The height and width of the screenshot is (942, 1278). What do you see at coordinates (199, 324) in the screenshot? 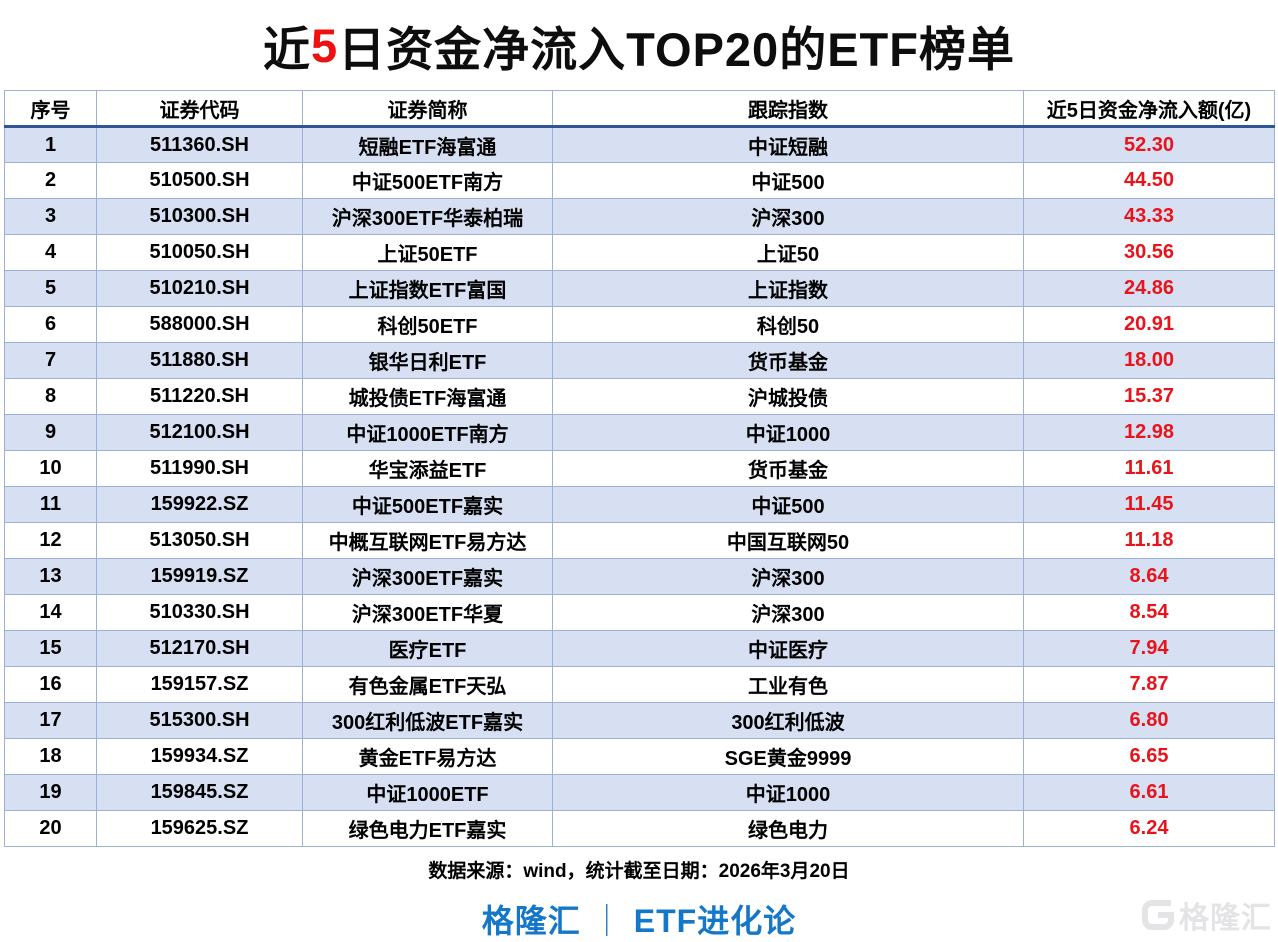
I see `cell-code: 588000.SH` at bounding box center [199, 324].